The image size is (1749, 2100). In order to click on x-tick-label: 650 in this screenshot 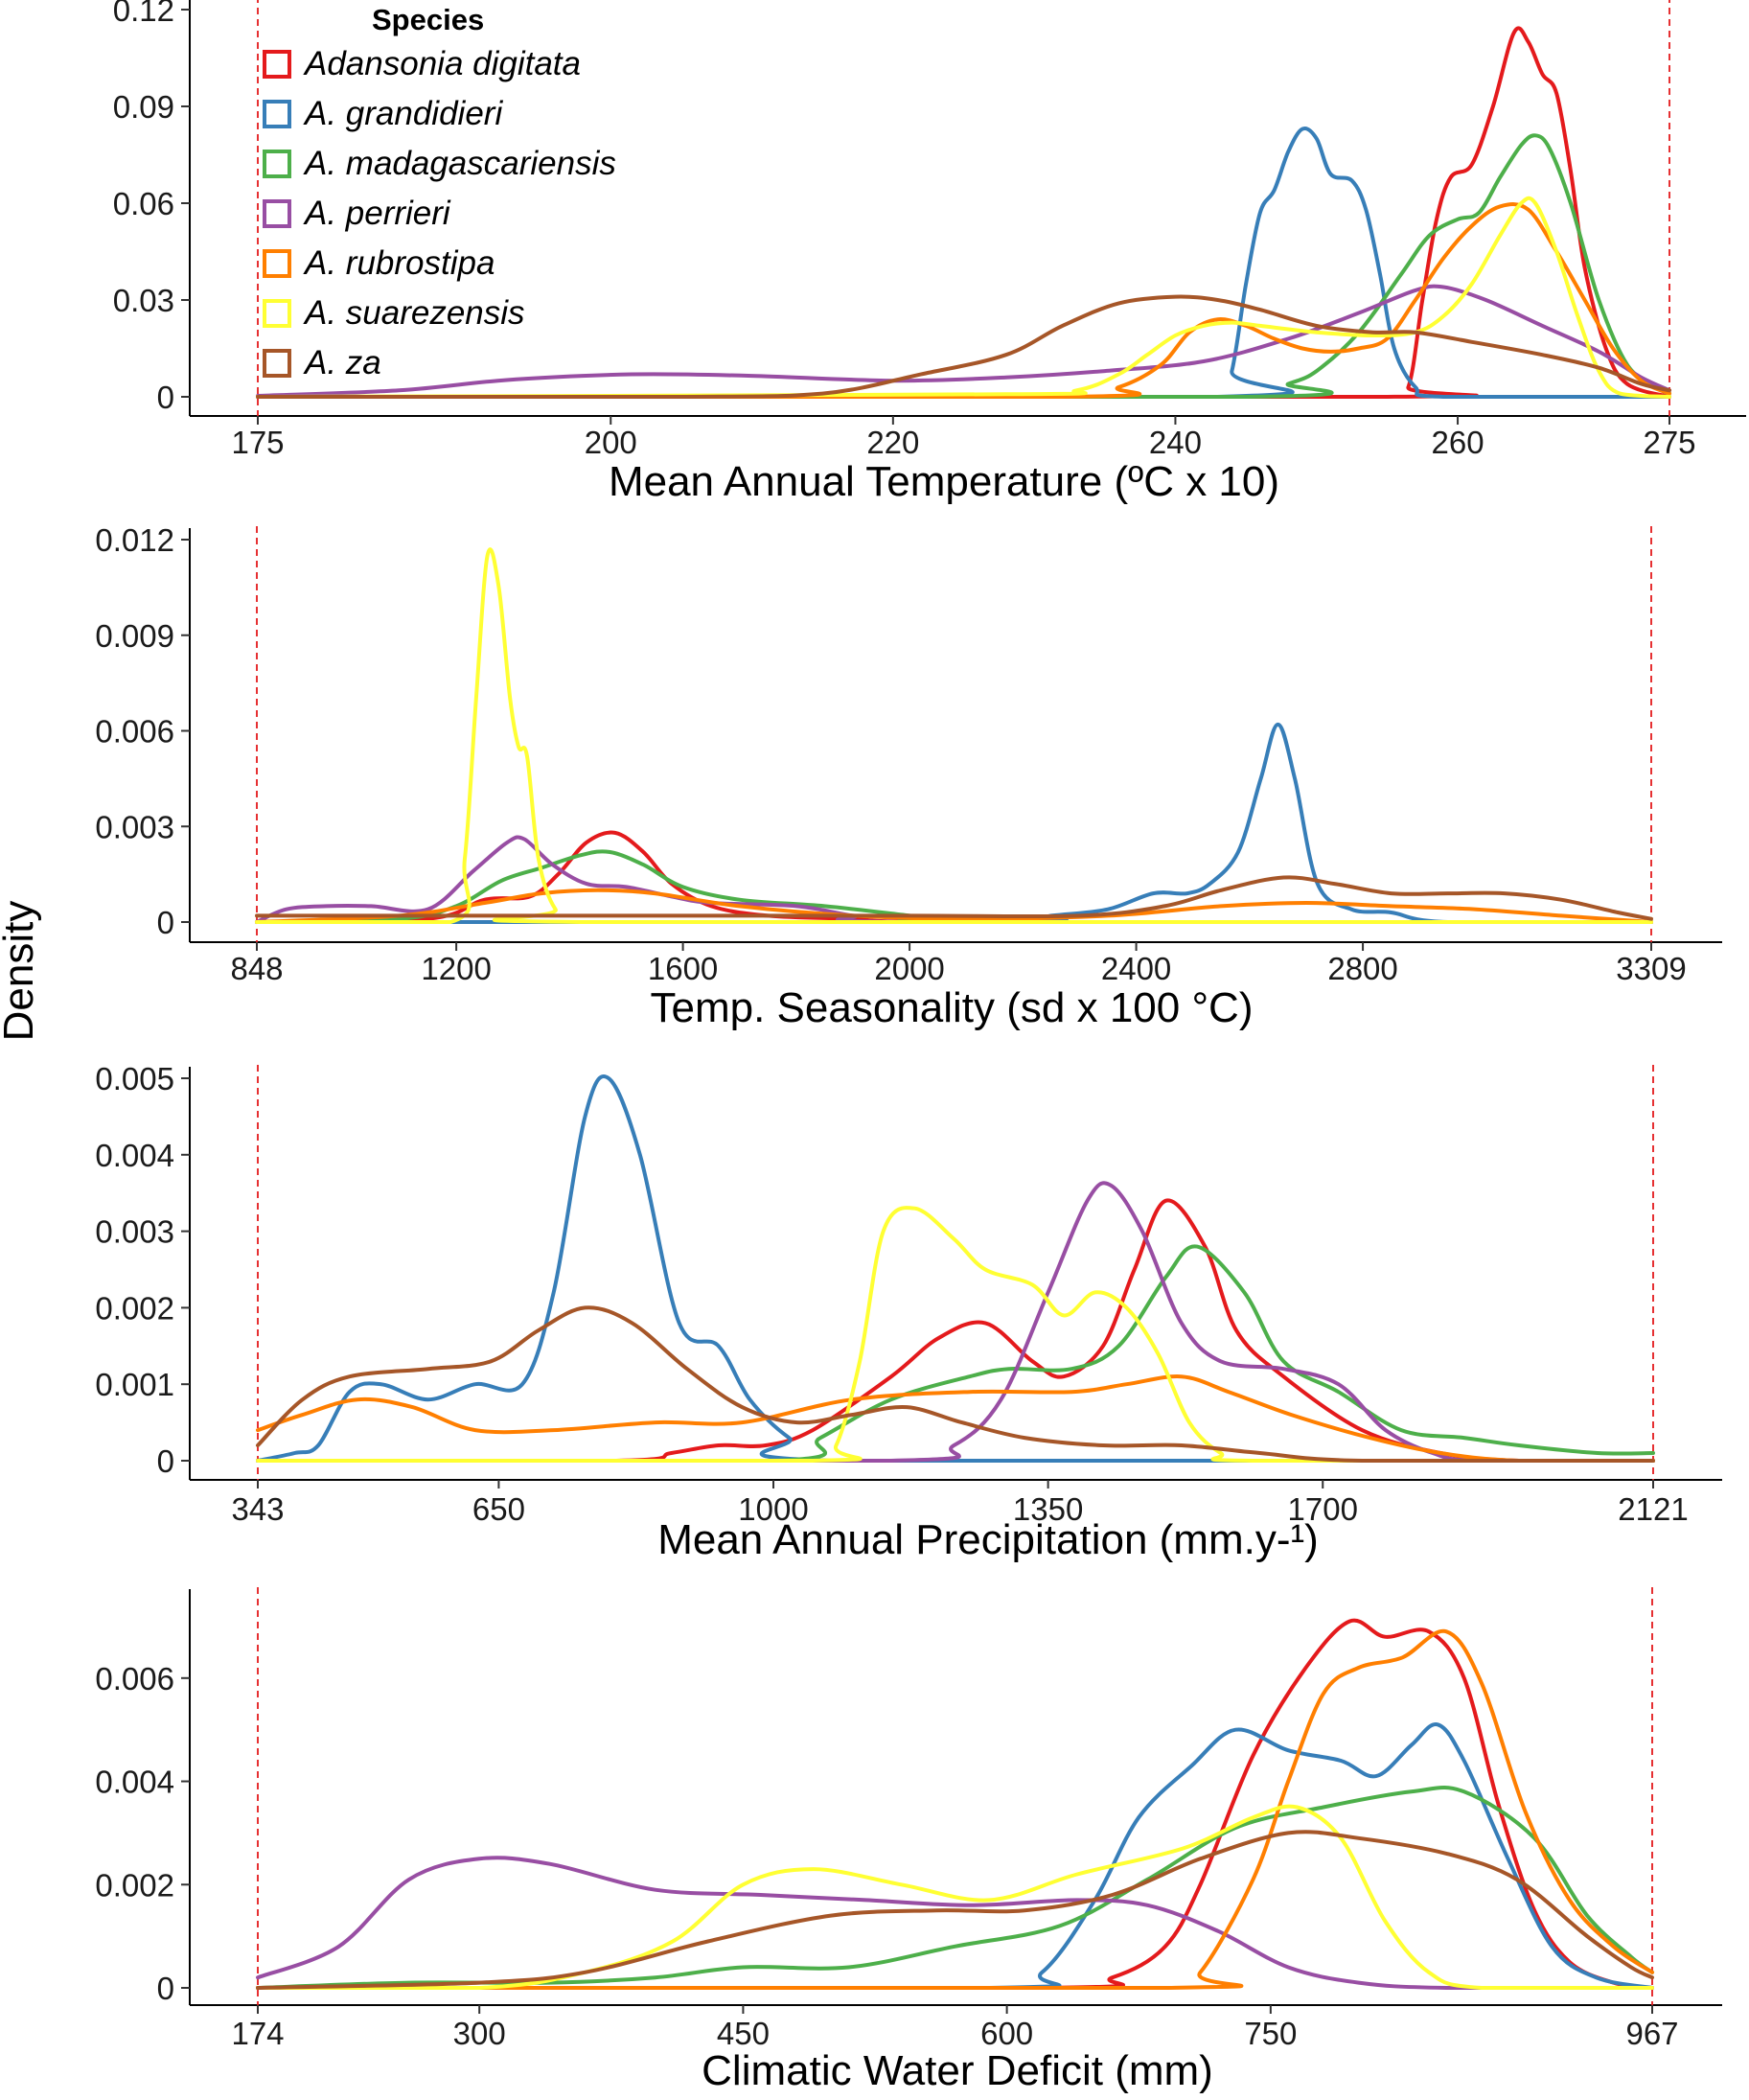, I will do `click(499, 1509)`.